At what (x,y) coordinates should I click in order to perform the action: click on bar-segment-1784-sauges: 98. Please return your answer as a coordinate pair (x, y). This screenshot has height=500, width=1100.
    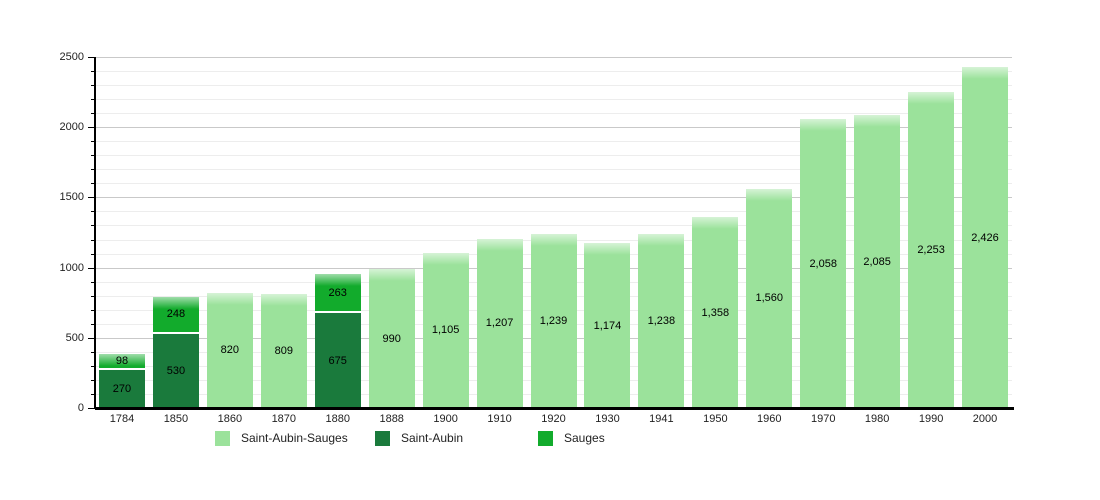
    Looking at the image, I should click on (121, 361).